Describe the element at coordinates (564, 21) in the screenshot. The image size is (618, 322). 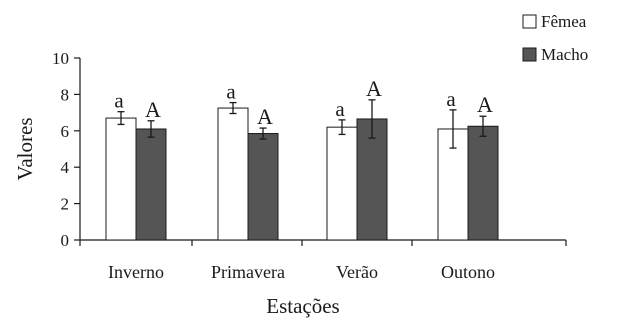
I see `legend-label-femea: Fêmea` at that location.